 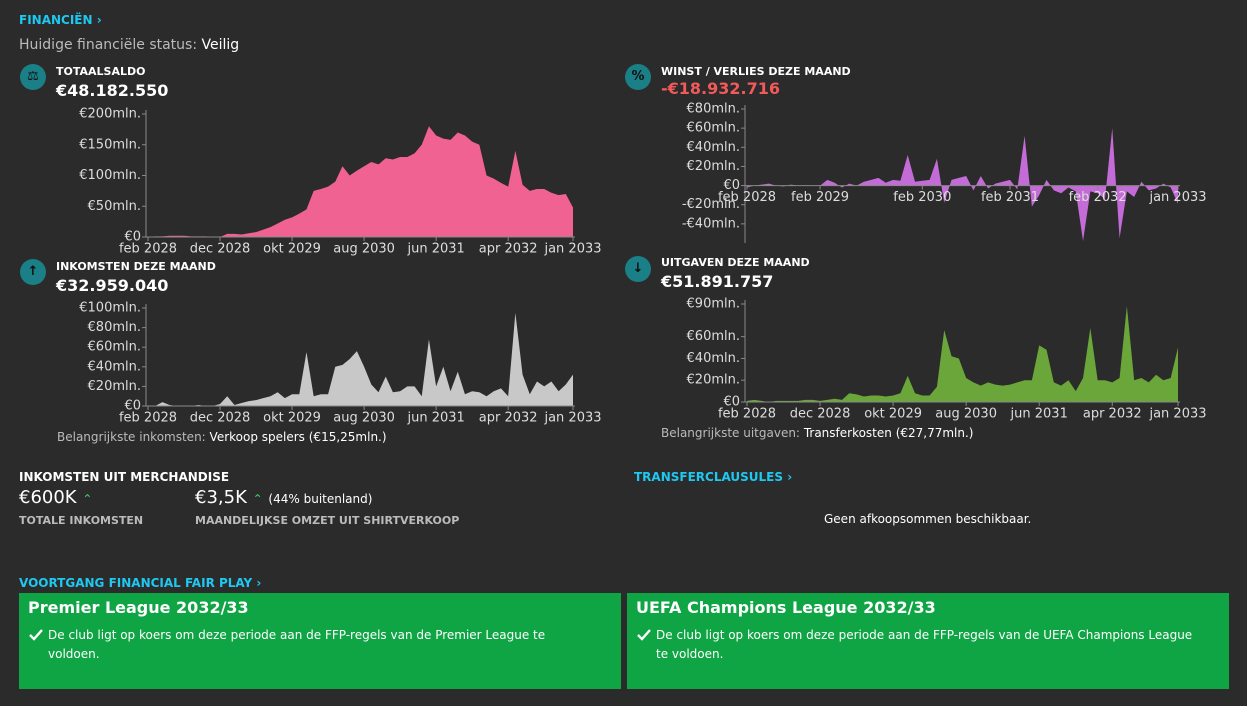 I want to click on merch-label: MAANDELIJKSE OMZET UIT SHIRTVERKOOP, so click(x=327, y=520).